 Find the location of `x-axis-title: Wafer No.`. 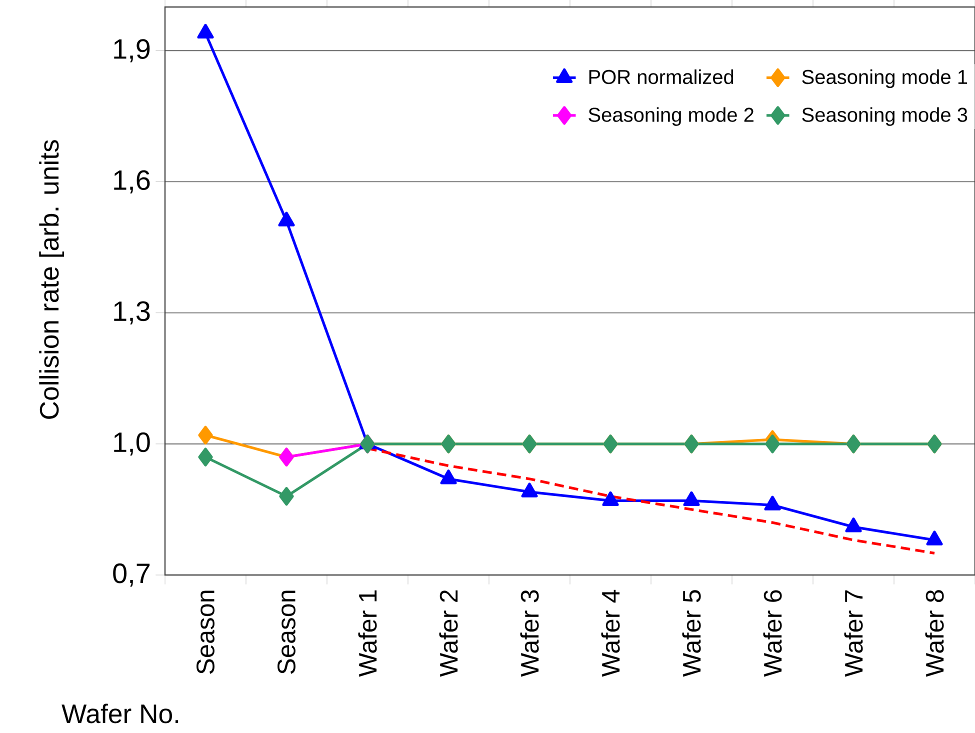

x-axis-title: Wafer No. is located at coordinates (120, 714).